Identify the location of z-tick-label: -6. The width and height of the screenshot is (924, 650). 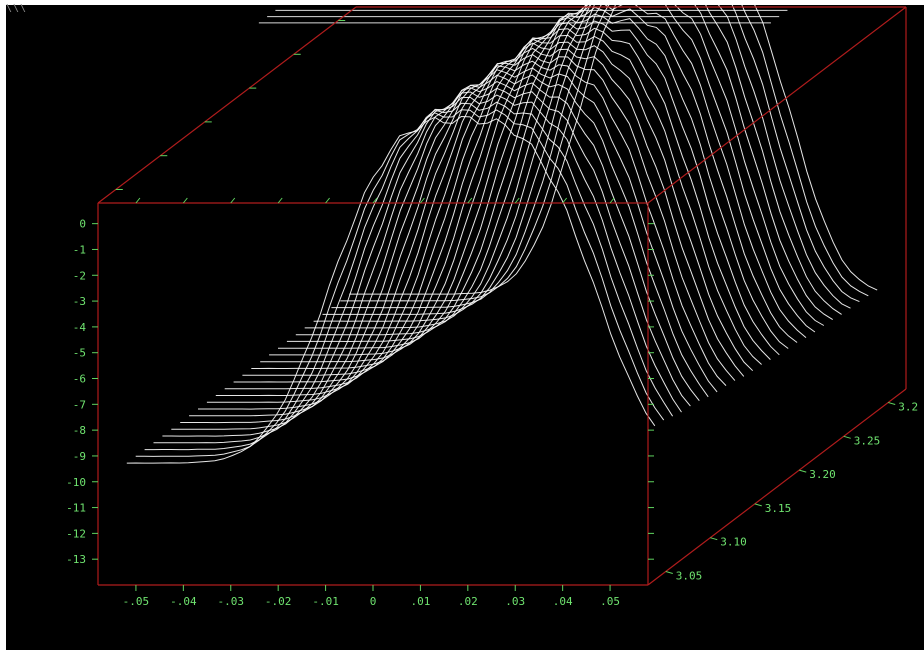
(79, 379).